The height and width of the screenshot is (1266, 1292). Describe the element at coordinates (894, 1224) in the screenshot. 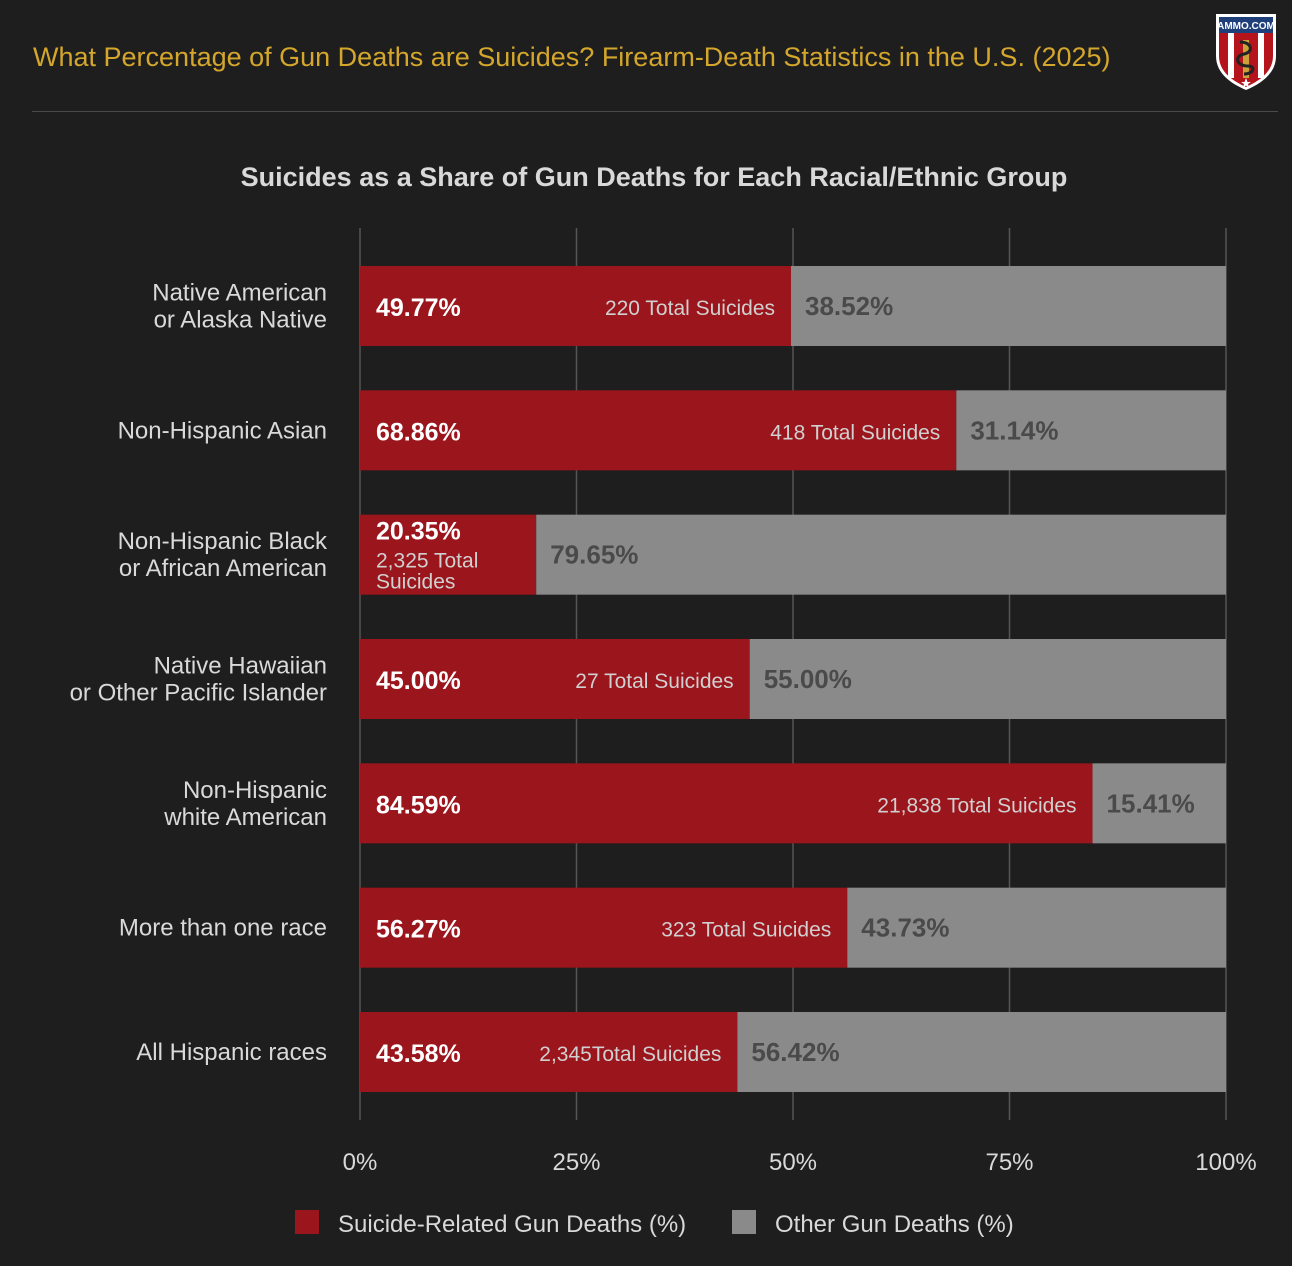

I see `legend-label-other: Other Gun Deaths (%)` at that location.